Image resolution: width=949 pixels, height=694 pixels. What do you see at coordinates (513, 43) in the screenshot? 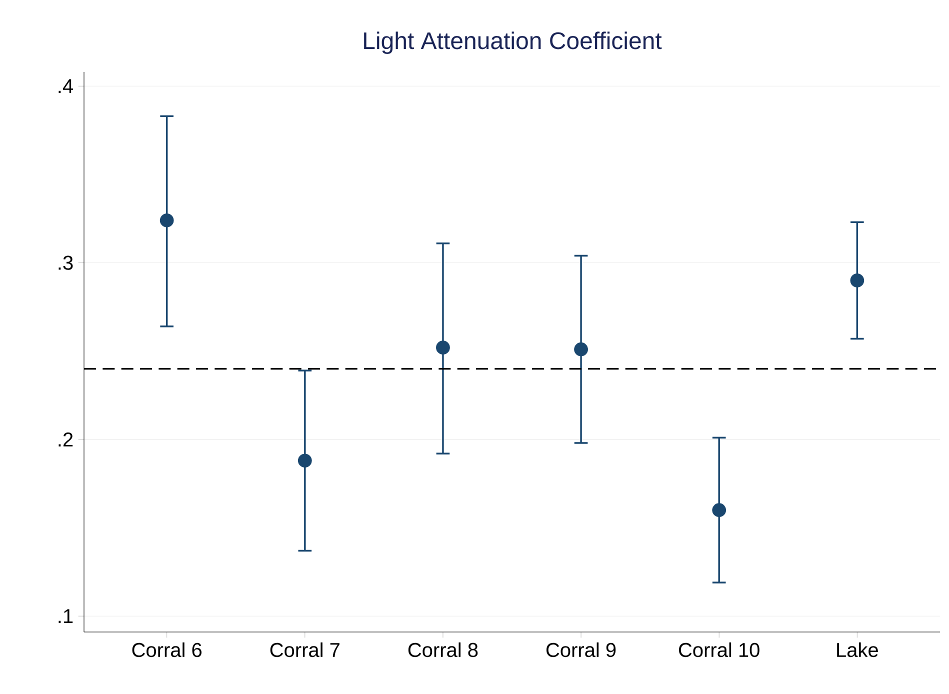
I see `chart-title: Light Attenuation Coefficient` at bounding box center [513, 43].